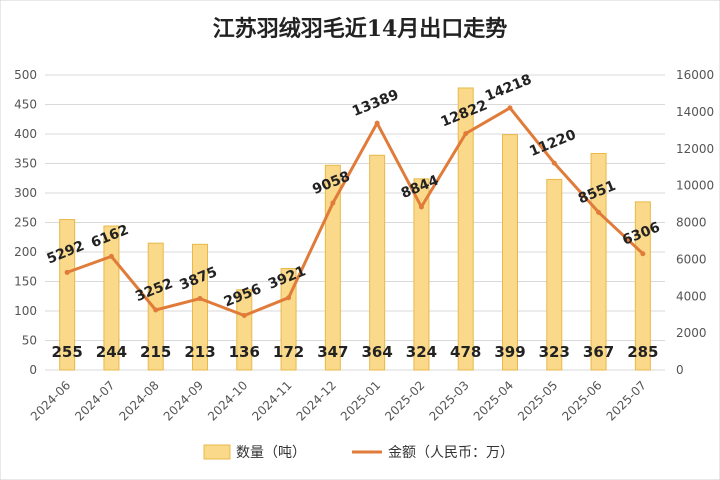  Describe the element at coordinates (332, 352) in the screenshot. I see `bar-value-label: 347` at that location.